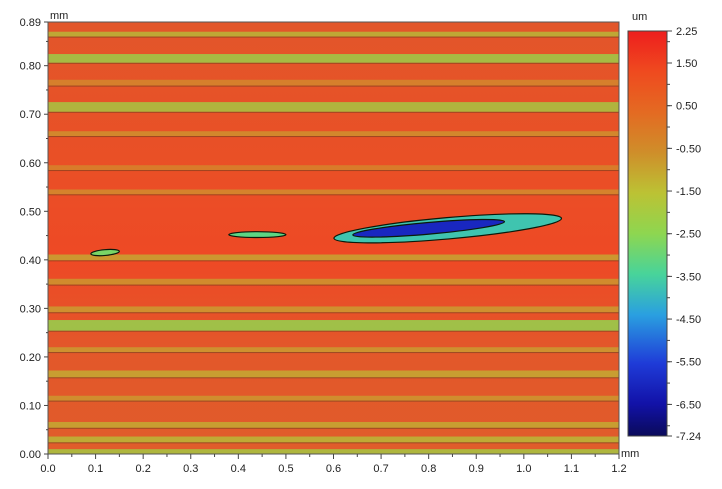 The image size is (722, 489). Describe the element at coordinates (326, 235) in the screenshot. I see `defect-marks` at that location.